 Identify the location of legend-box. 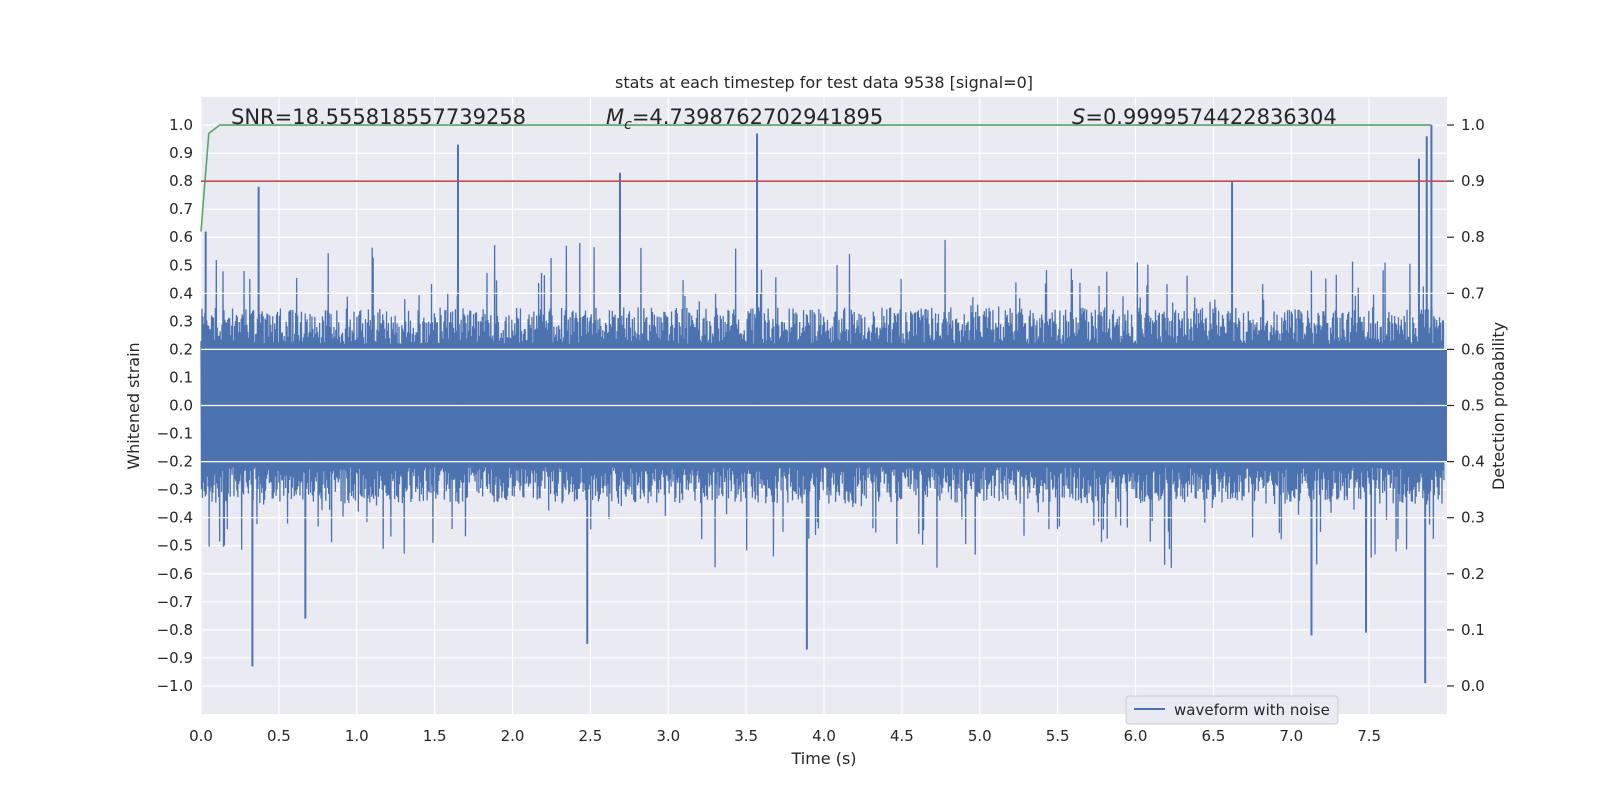
(1232, 710).